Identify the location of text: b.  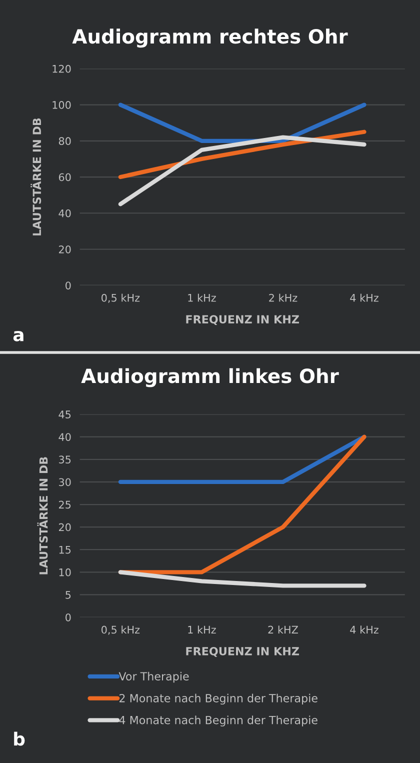
(19, 739).